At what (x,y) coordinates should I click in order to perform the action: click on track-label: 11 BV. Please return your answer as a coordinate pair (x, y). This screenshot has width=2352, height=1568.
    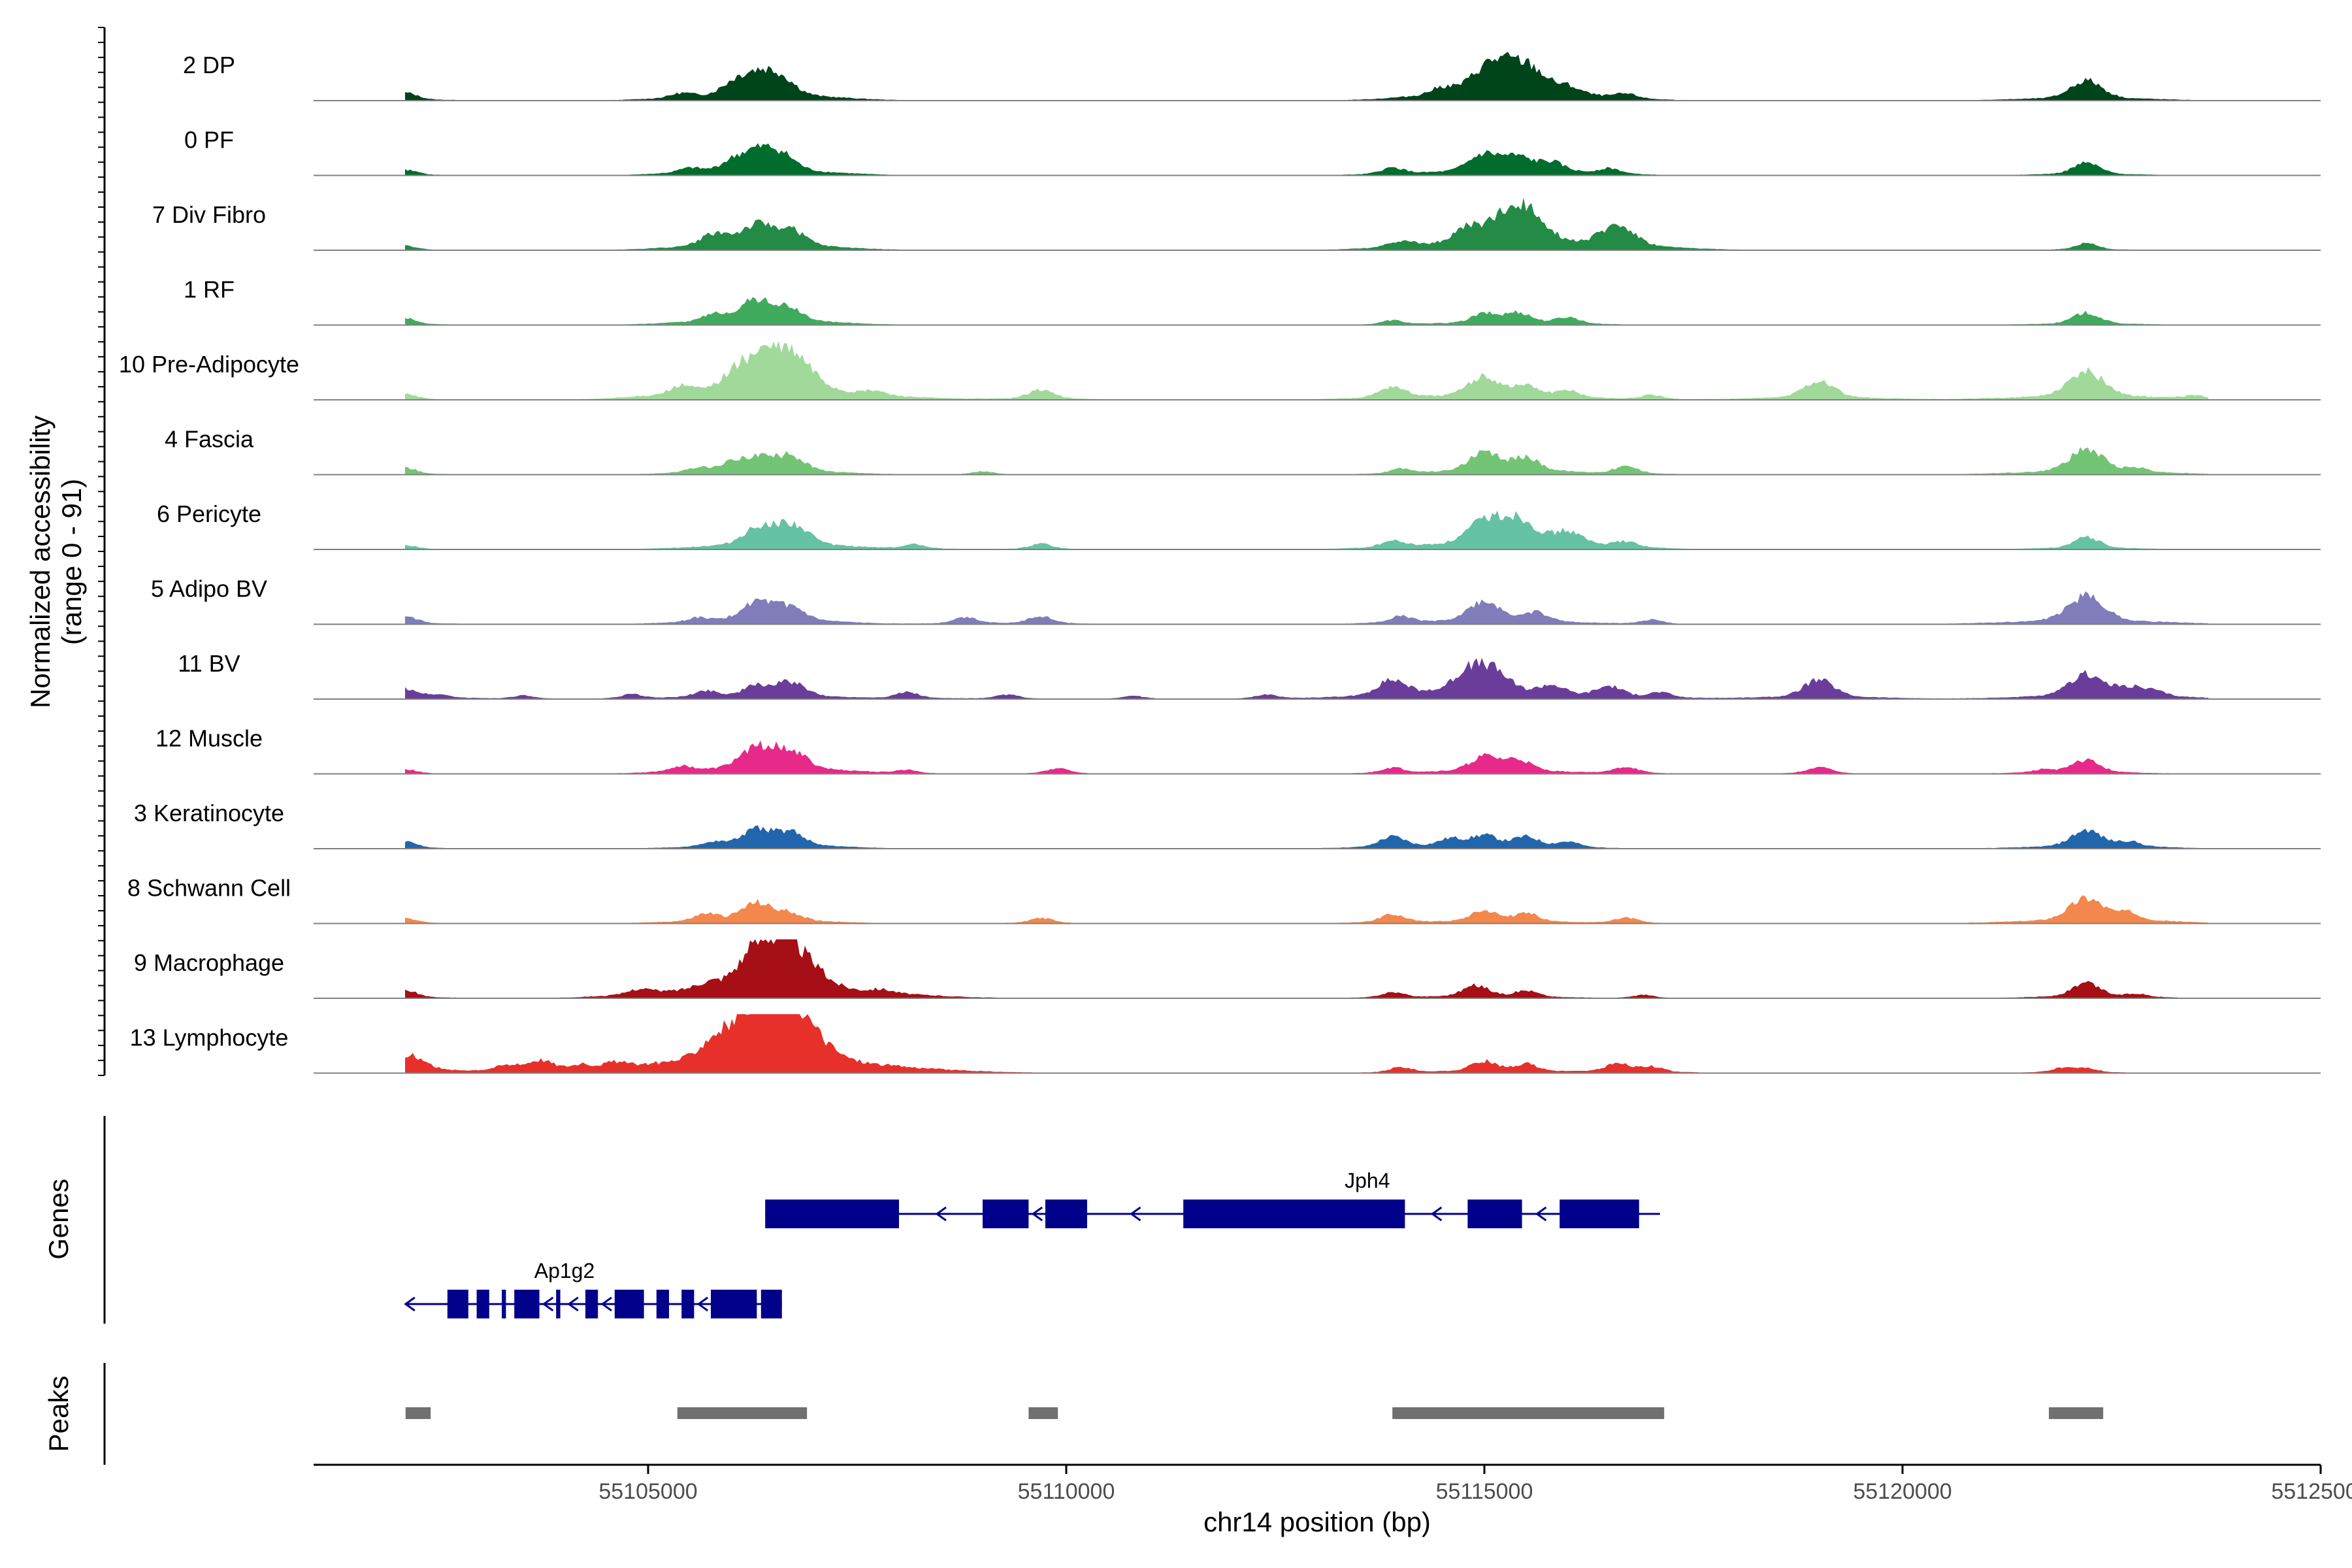
    Looking at the image, I should click on (209, 663).